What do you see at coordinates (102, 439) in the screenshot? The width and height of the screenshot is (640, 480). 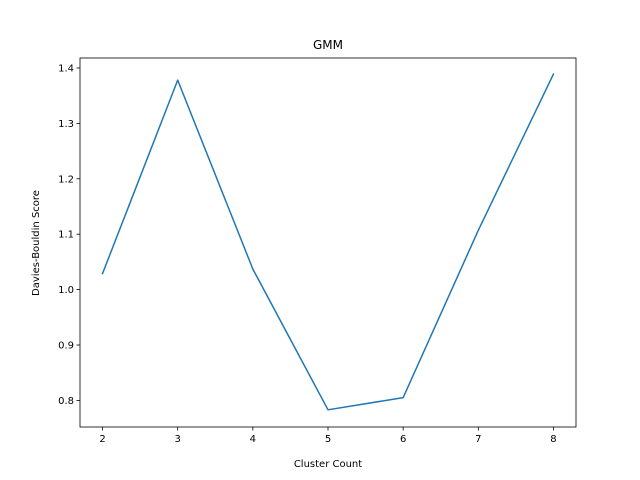 I see `x-tick-label: 2` at bounding box center [102, 439].